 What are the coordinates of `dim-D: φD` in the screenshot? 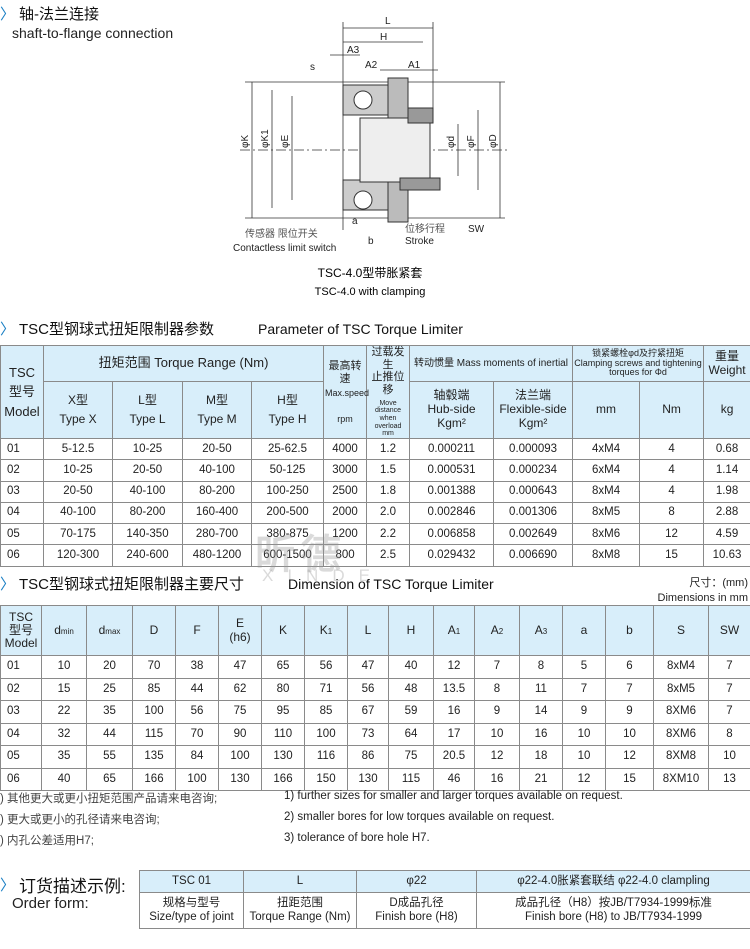 It's located at (493, 141).